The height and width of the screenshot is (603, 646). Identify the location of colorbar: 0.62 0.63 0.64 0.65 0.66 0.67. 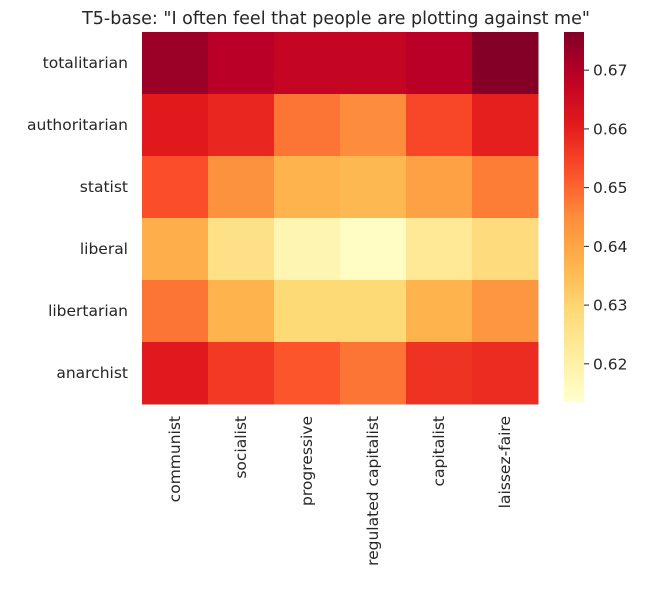
(596, 217).